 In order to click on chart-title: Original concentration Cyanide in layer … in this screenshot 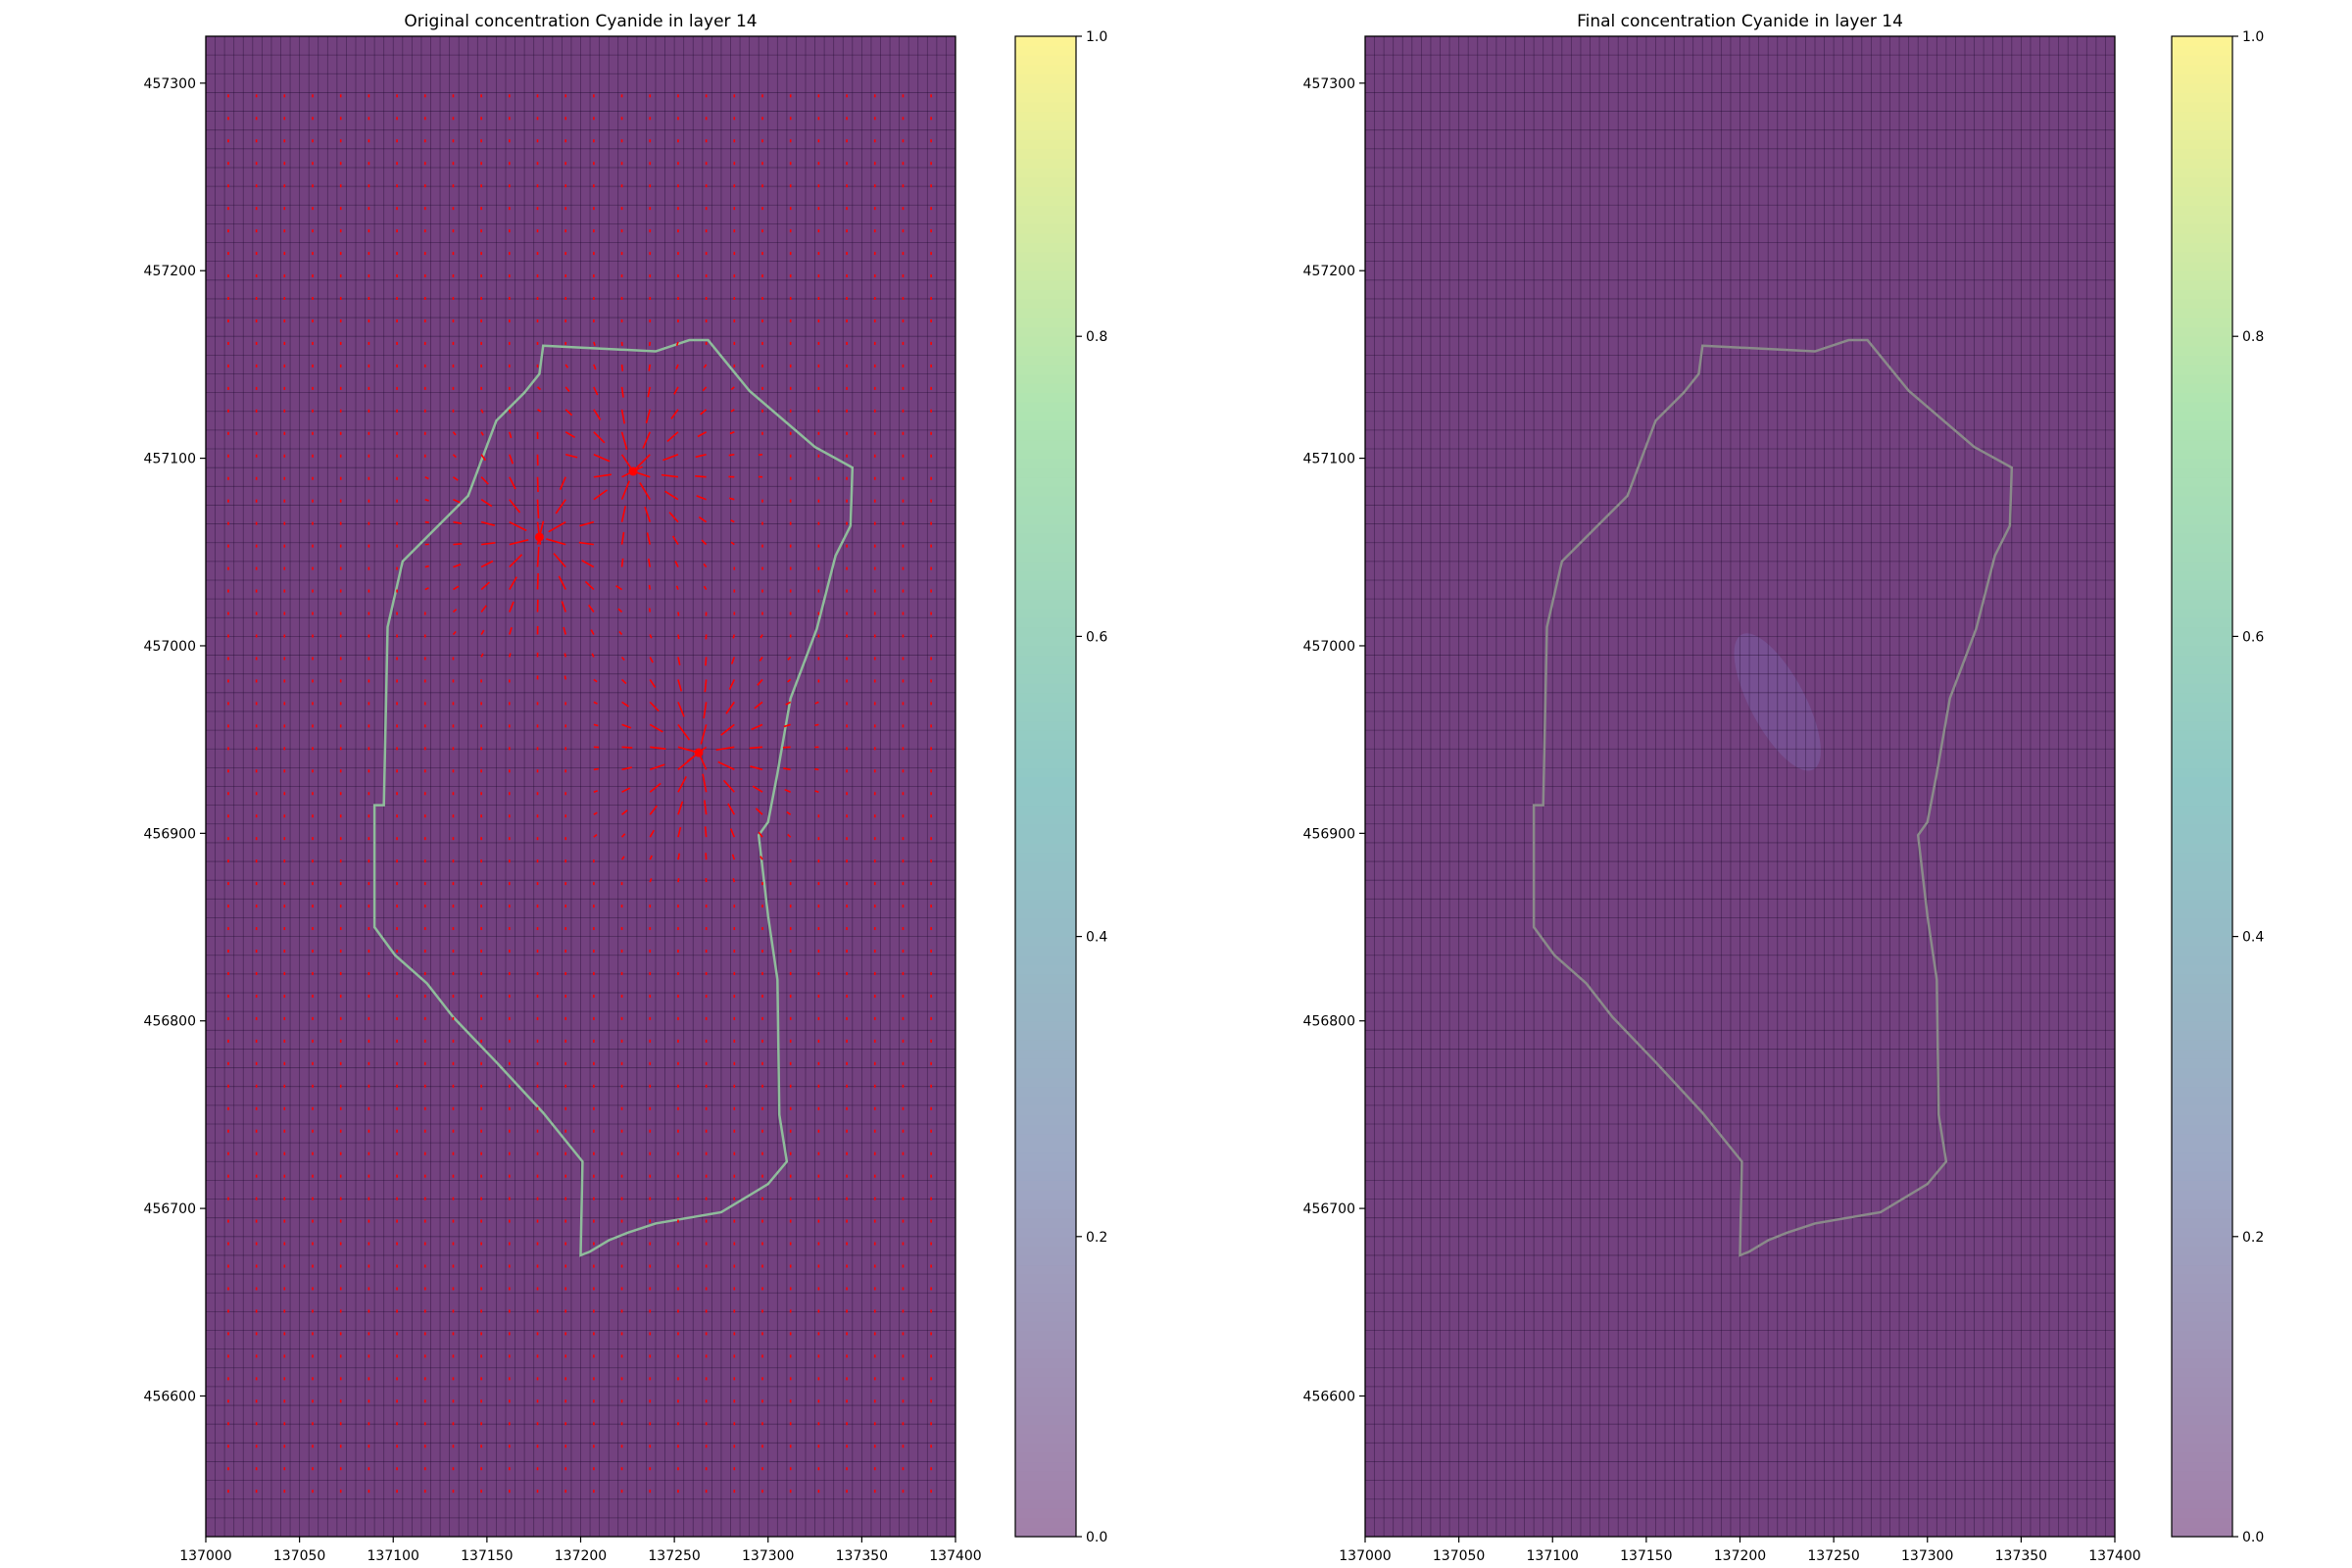, I will do `click(580, 21)`.